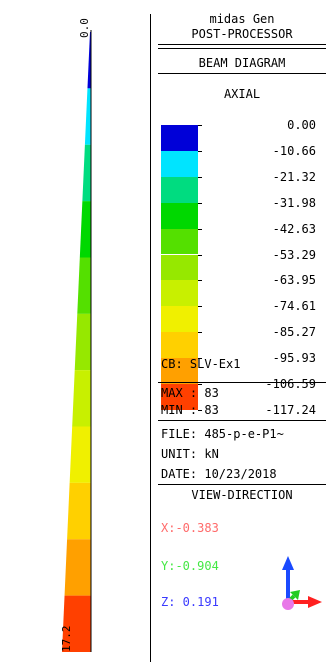 The width and height of the screenshot is (326, 662). What do you see at coordinates (242, 63) in the screenshot?
I see `diagram-type: BEAM DIAGRAM` at bounding box center [242, 63].